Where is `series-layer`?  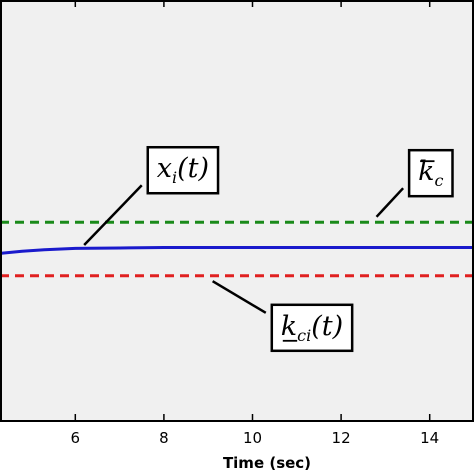 series-layer is located at coordinates (237, 249).